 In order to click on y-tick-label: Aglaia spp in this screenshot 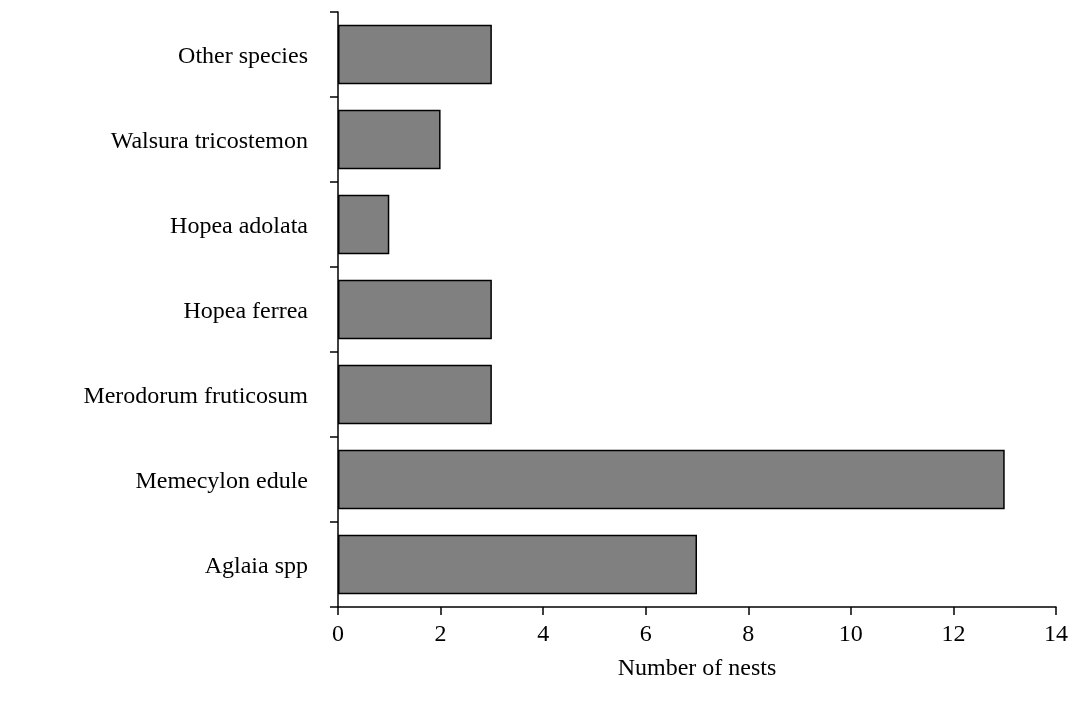, I will do `click(256, 564)`.